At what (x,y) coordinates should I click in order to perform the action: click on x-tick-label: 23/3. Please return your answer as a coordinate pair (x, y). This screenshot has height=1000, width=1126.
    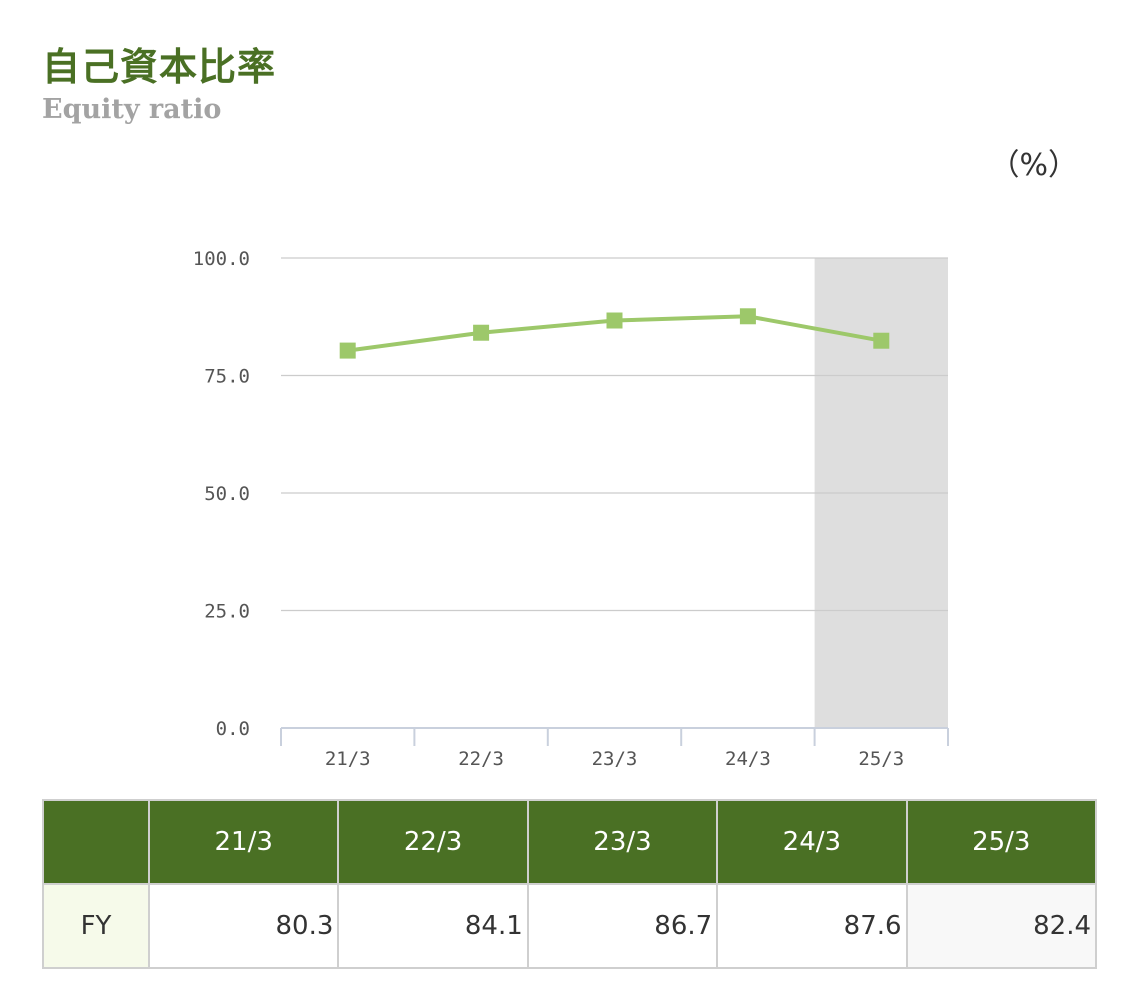
    Looking at the image, I should click on (615, 759).